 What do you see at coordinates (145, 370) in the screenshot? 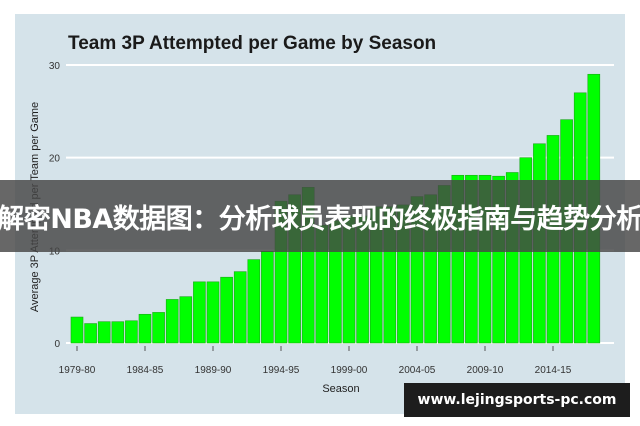
I see `x-tick-label: 1984-85` at bounding box center [145, 370].